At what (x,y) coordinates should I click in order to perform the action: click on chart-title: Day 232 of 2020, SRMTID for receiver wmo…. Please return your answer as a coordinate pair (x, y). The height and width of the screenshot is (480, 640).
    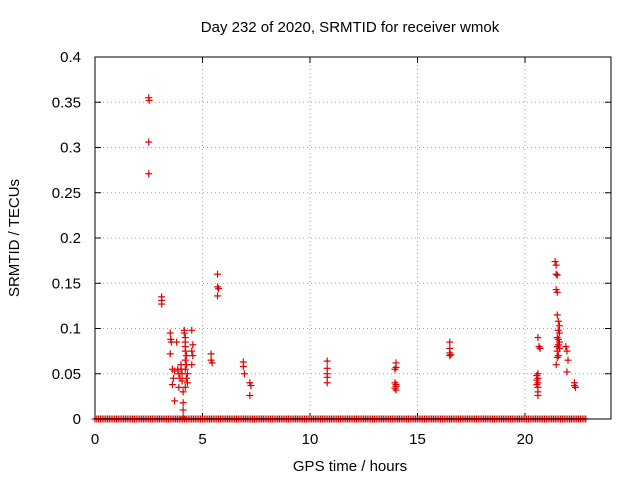
    Looking at the image, I should click on (350, 27).